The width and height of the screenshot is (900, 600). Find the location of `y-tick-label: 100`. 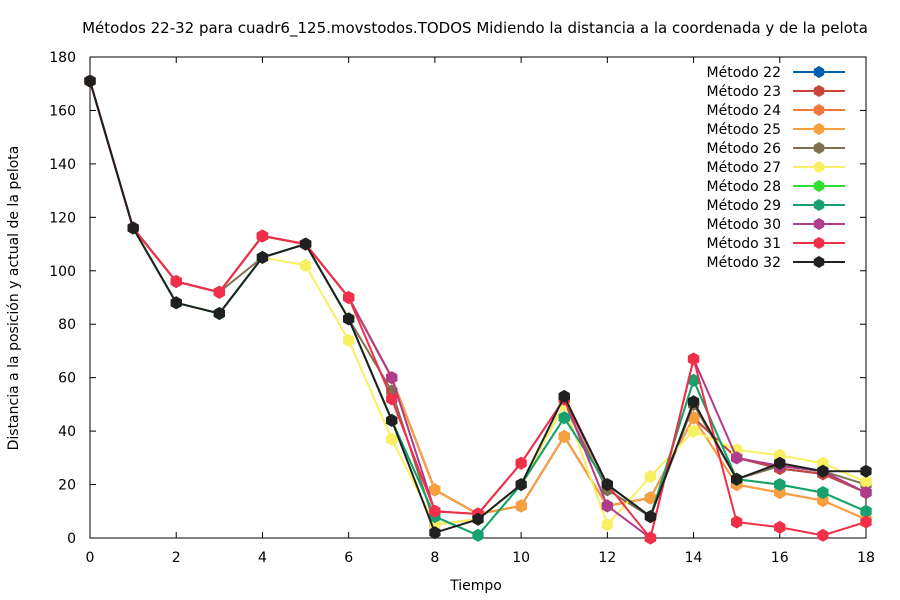

y-tick-label: 100 is located at coordinates (62, 272).